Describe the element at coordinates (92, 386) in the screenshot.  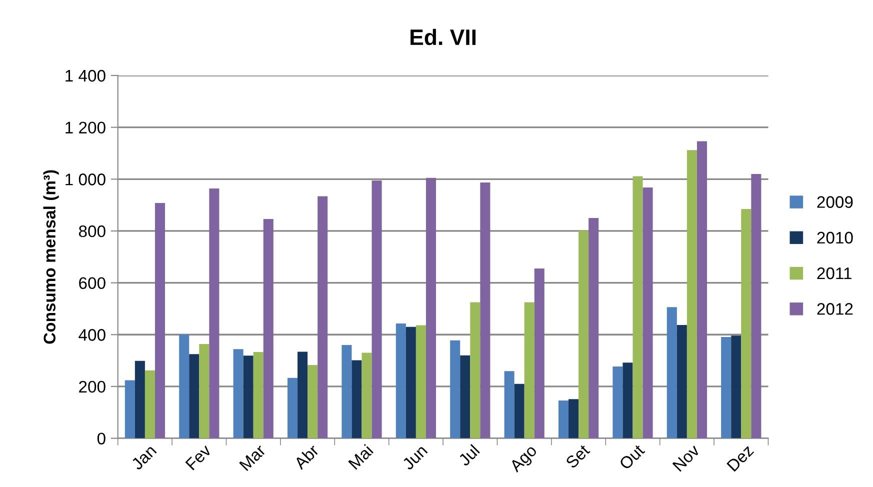
I see `y-tick-label: 200` at that location.